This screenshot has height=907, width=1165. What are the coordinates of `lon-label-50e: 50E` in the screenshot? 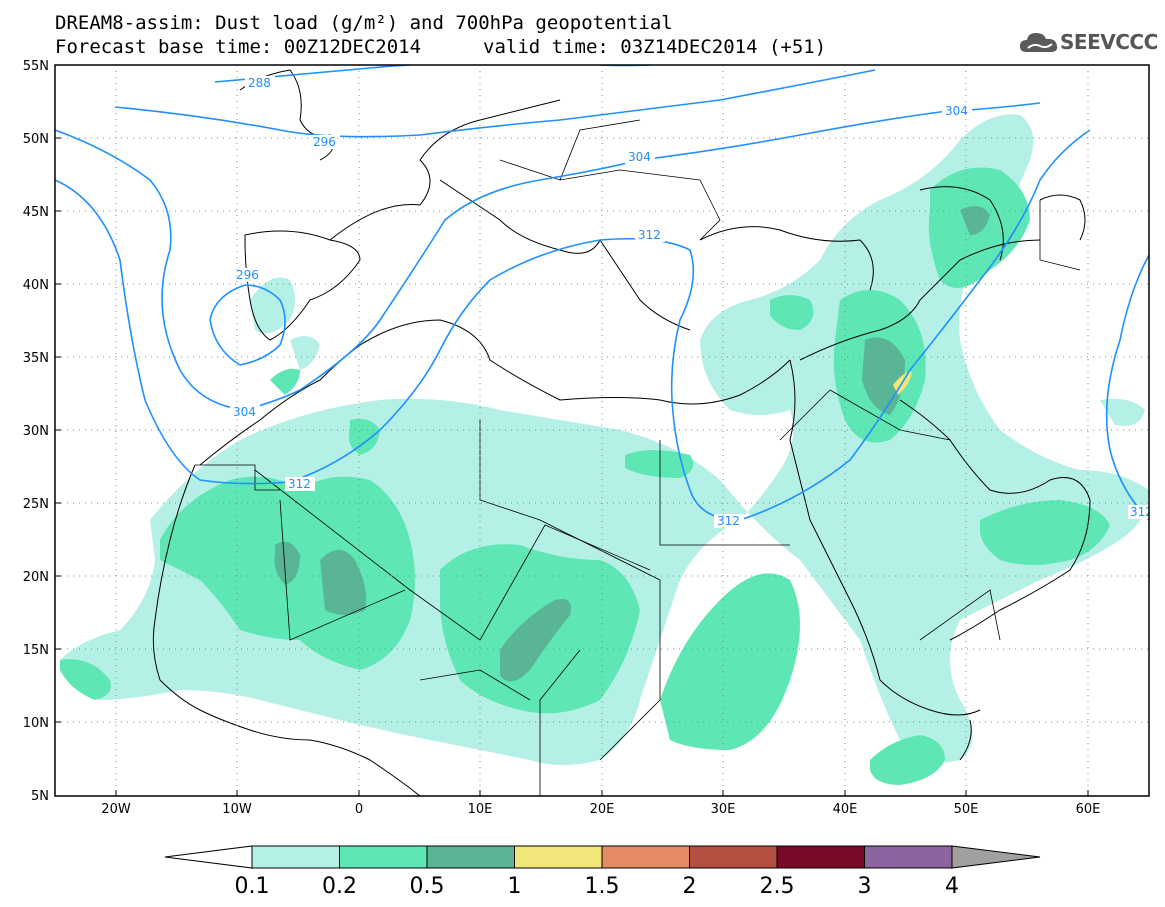 It's located at (966, 809).